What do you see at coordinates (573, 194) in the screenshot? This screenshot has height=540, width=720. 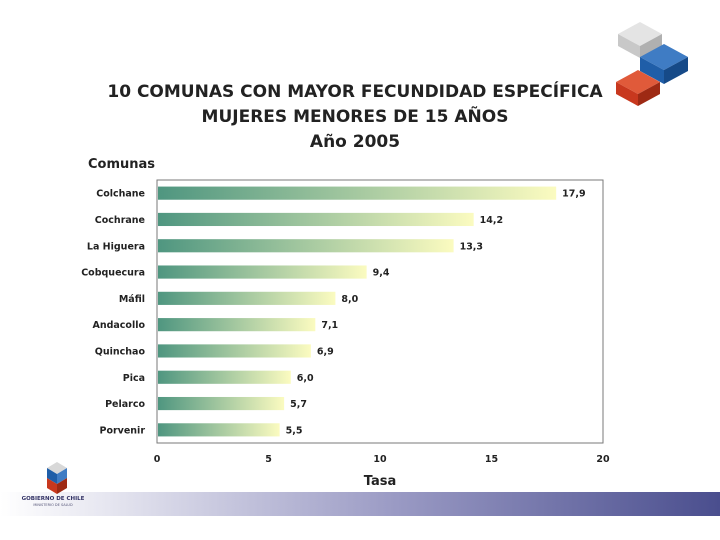 I see `value-label-1: 17,9` at bounding box center [573, 194].